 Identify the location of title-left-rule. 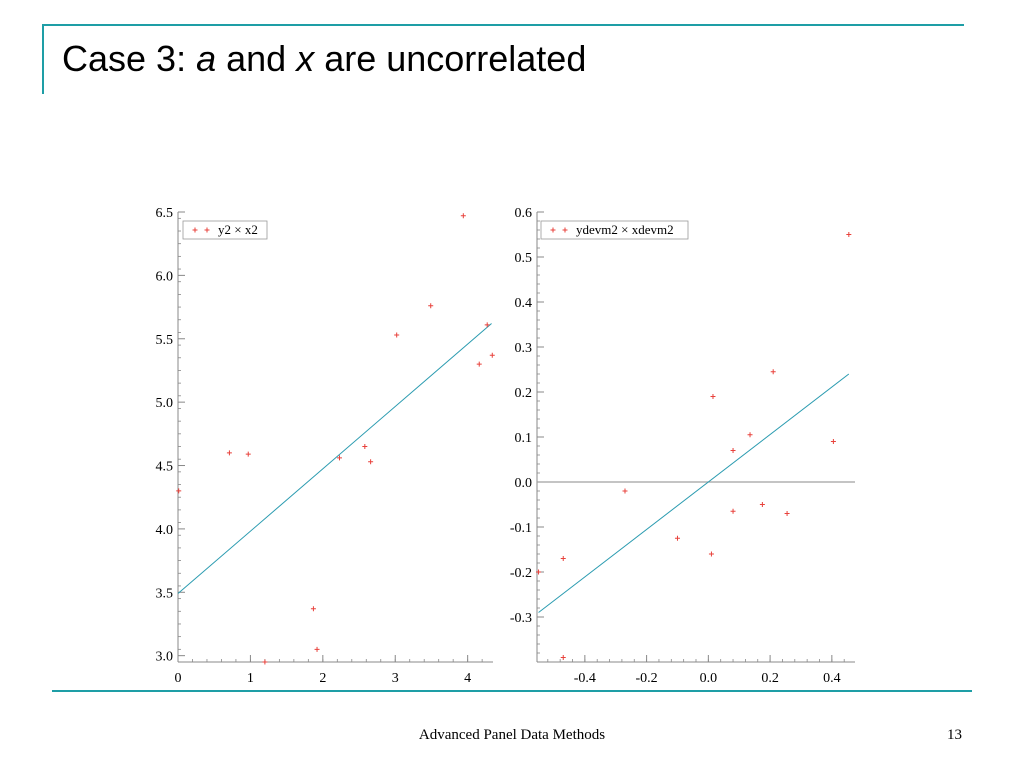
(43, 59).